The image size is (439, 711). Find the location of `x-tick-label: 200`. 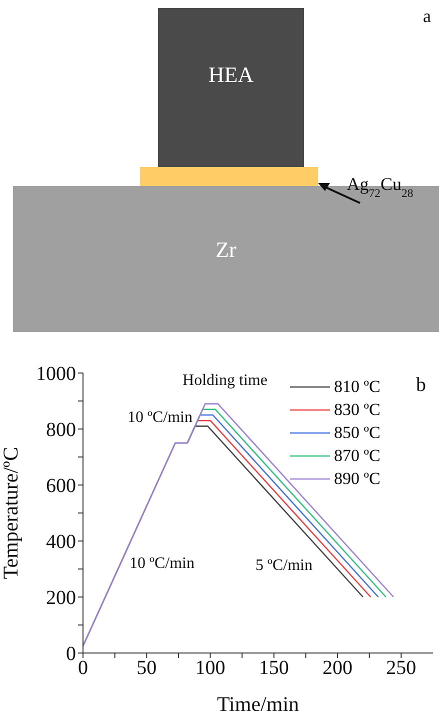

x-tick-label: 200 is located at coordinates (337, 668).